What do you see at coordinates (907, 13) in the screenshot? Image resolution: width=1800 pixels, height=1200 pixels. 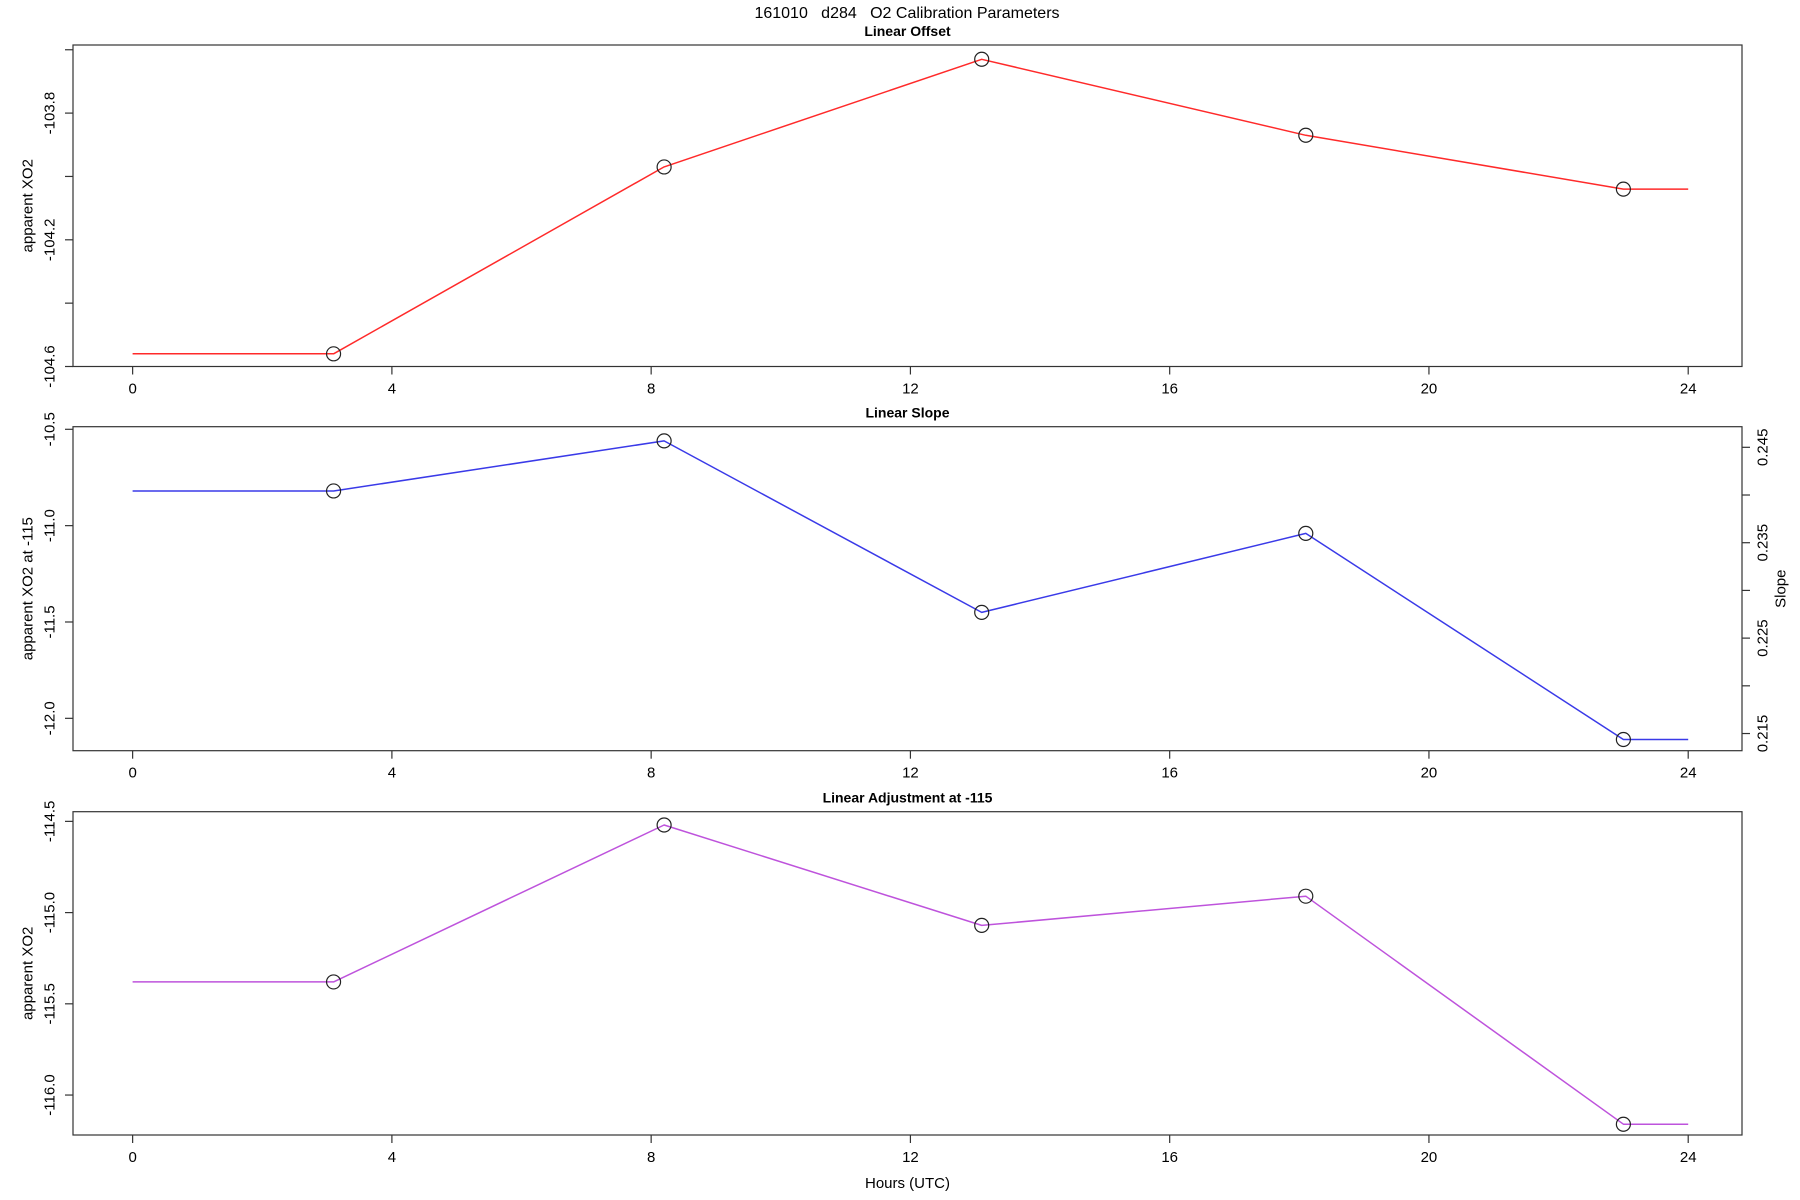 I see `page-title: 161010 d284 O2 Calibration Parameters` at bounding box center [907, 13].